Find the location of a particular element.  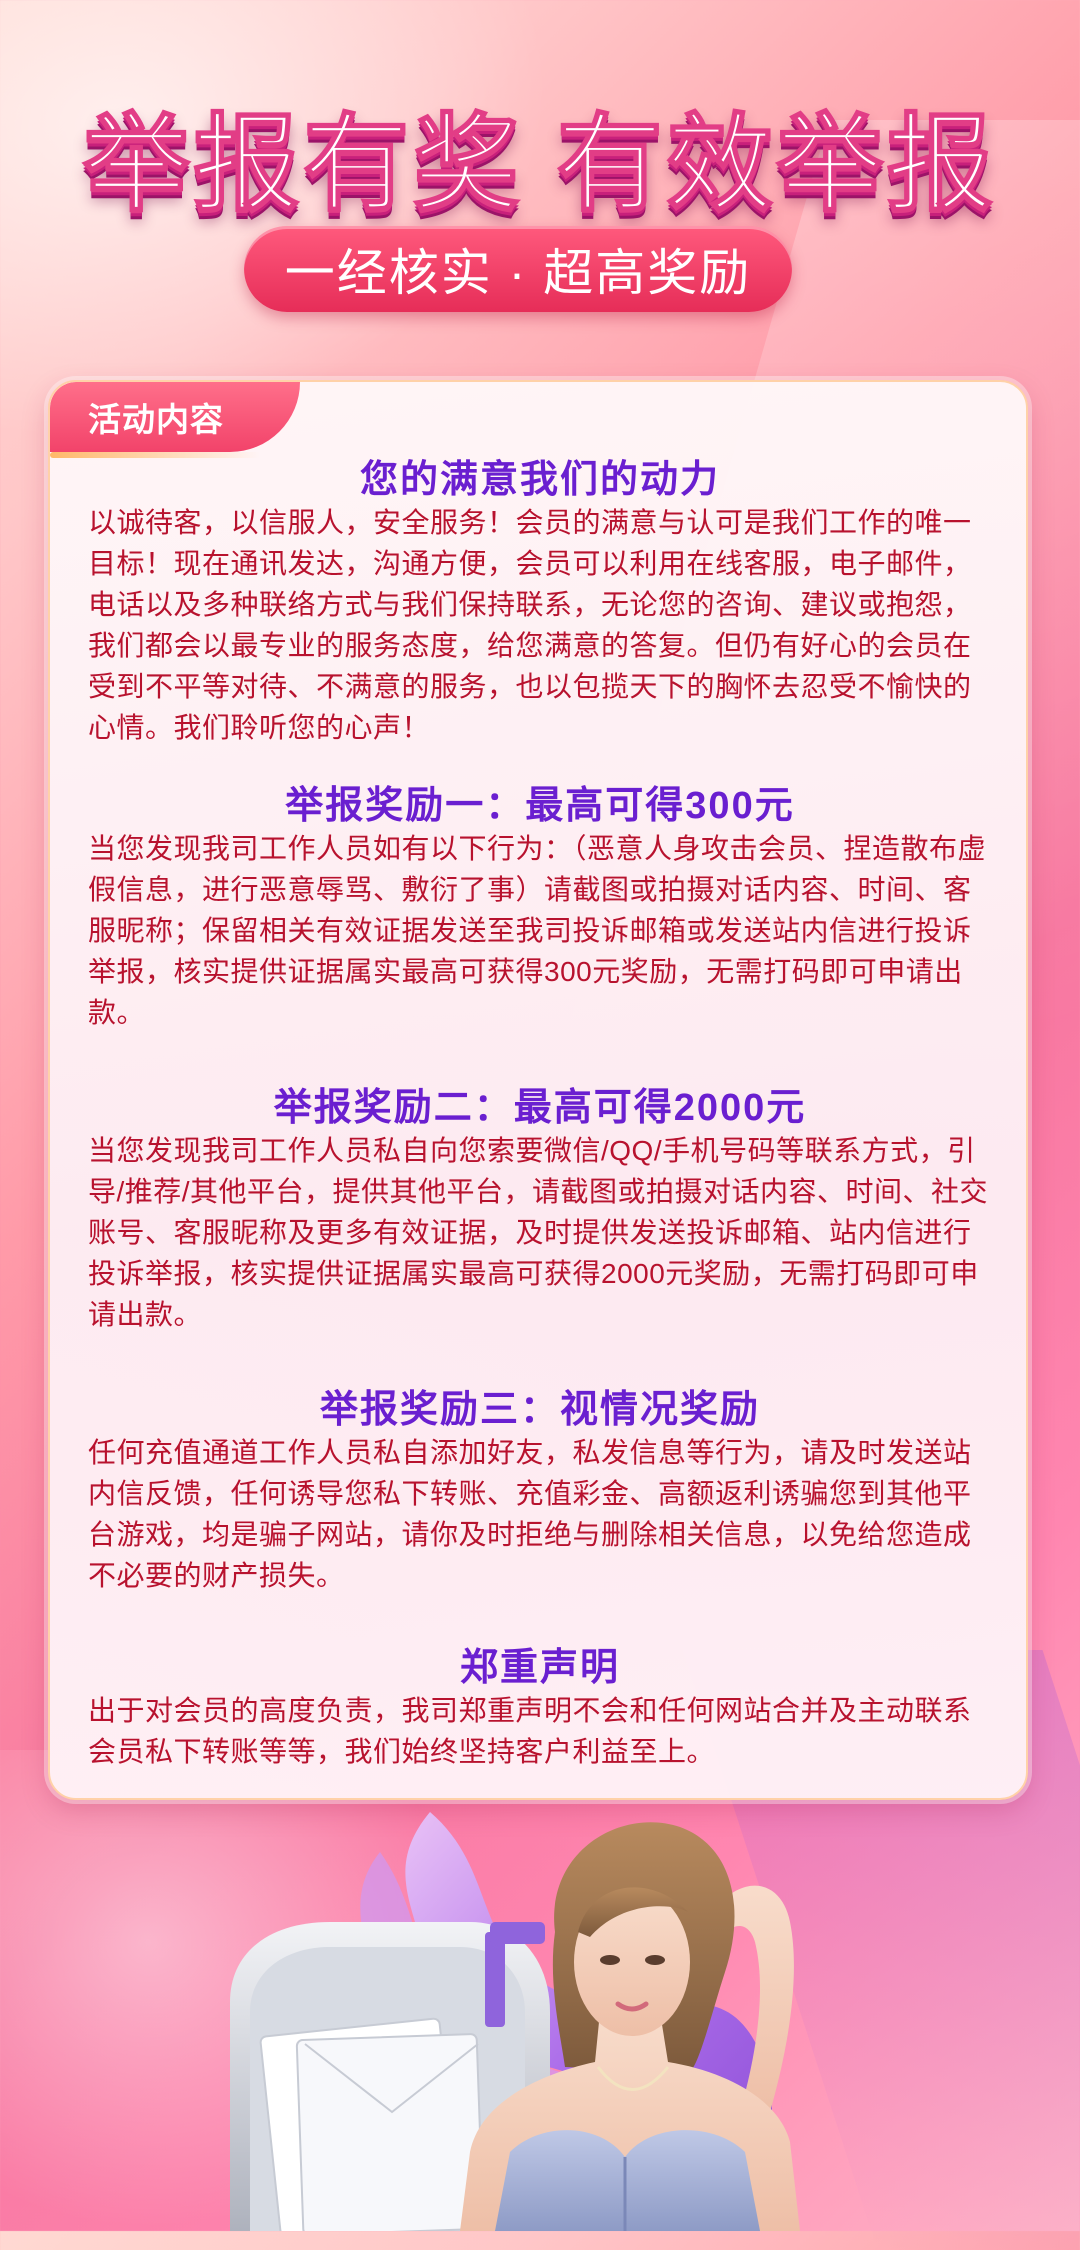

subtitle-pill: 一经核实 · 超高奖励 is located at coordinates (518, 269).